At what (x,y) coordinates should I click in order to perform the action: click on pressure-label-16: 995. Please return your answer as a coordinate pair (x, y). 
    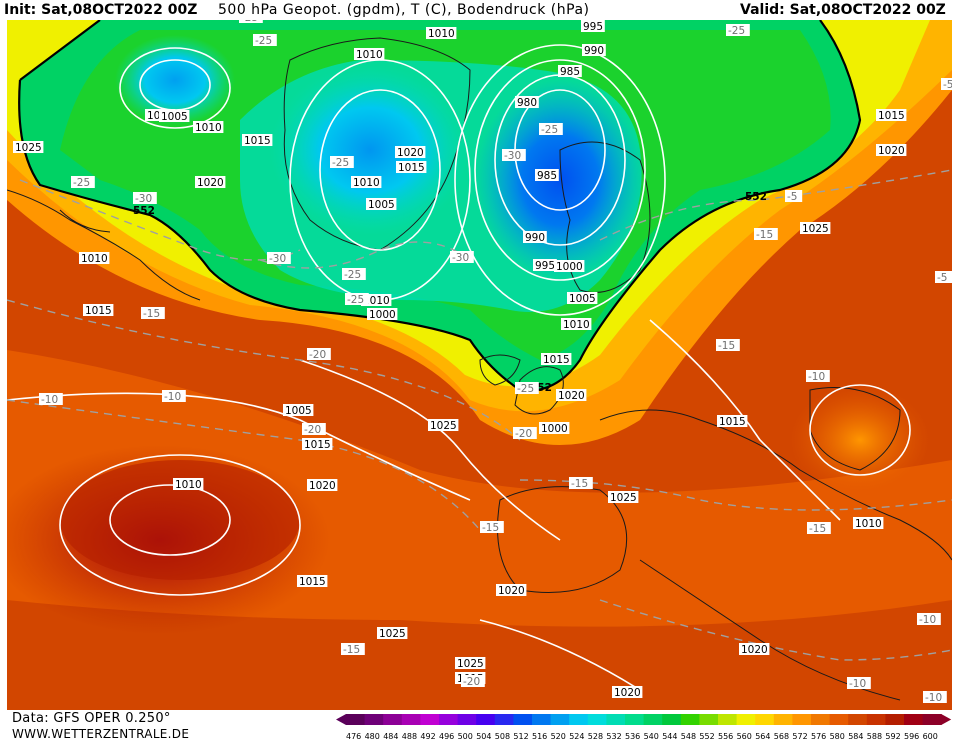
    Looking at the image, I should click on (593, 27).